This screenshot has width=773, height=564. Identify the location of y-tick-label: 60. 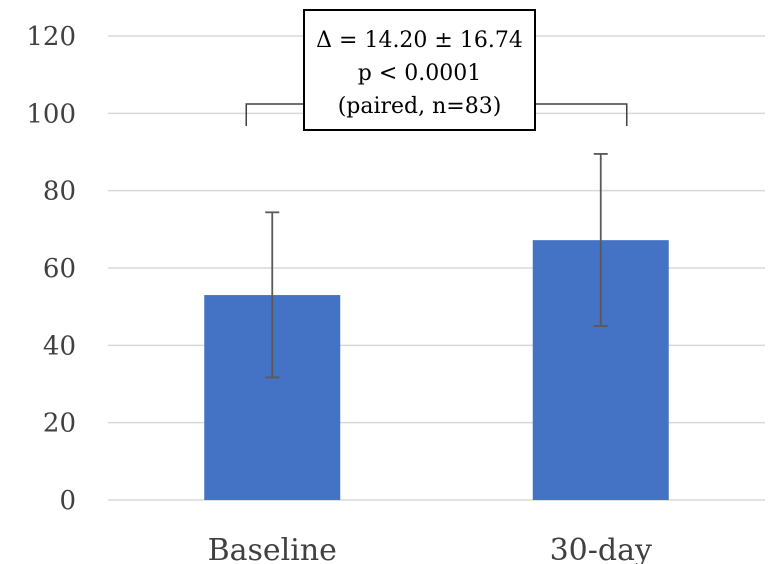
(59, 269).